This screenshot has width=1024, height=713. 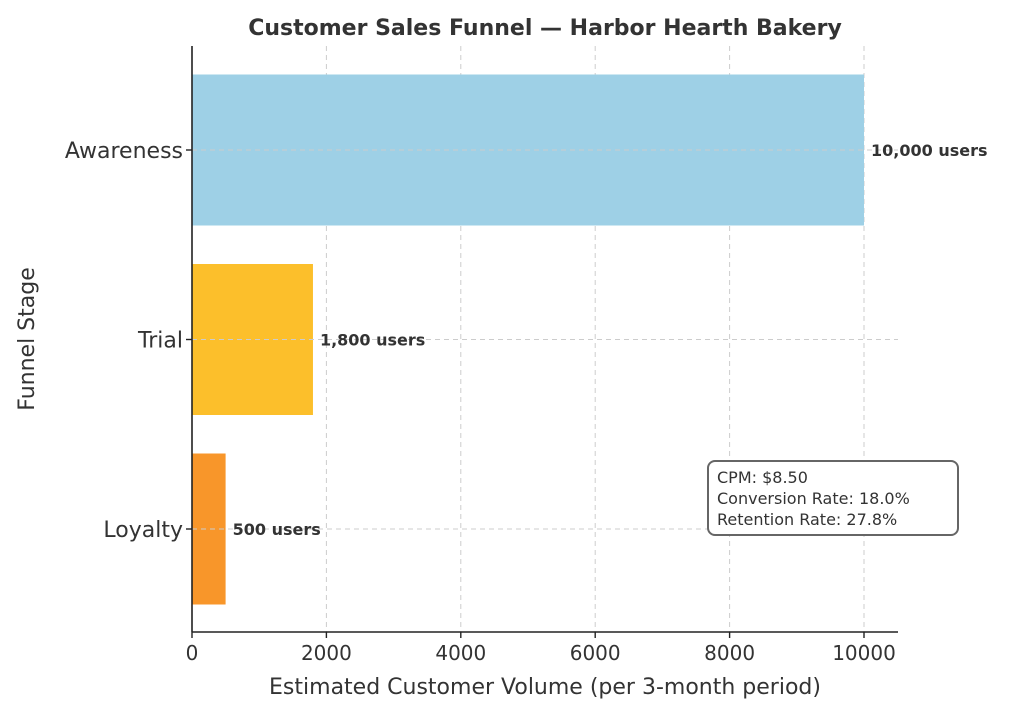 I want to click on retention-rate-text: Retention Rate: 27.8%, so click(x=807, y=519).